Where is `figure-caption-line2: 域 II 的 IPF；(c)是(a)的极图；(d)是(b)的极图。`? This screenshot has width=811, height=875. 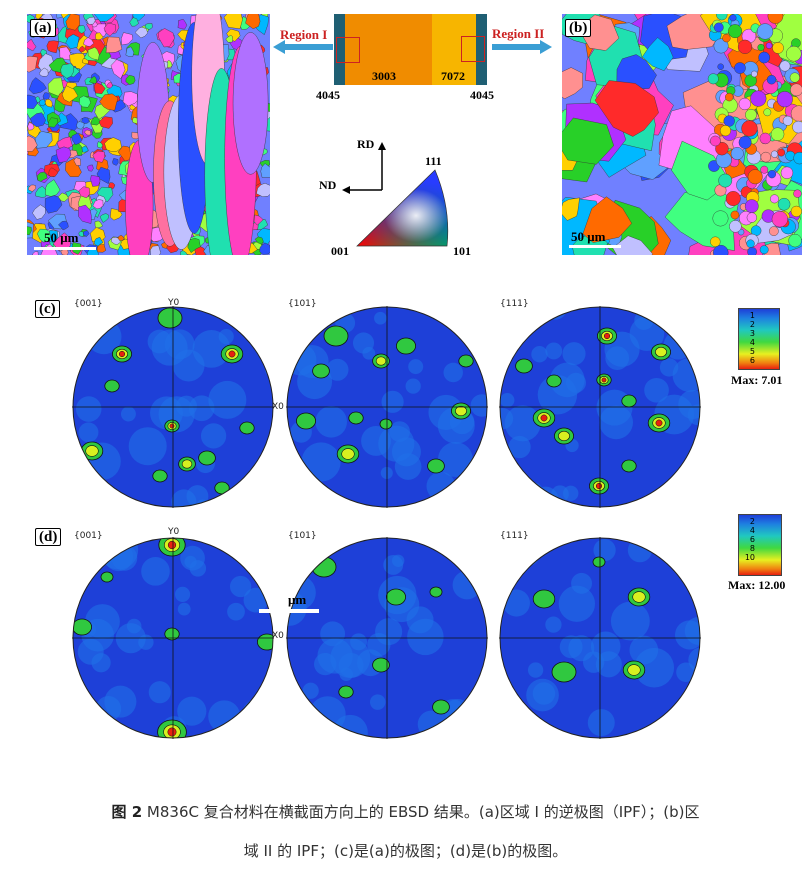
figure-caption-line2: 域 II 的 IPF；(c)是(a)的极图；(d)是(b)的极图。 is located at coordinates (405, 850).